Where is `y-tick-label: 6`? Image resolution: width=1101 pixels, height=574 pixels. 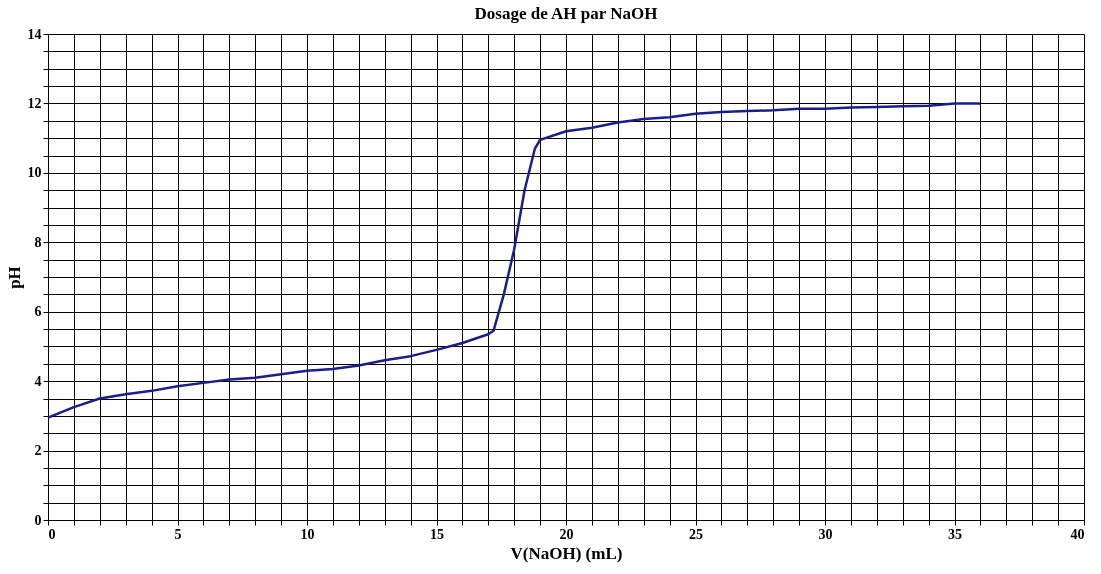 y-tick-label: 6 is located at coordinates (38, 312).